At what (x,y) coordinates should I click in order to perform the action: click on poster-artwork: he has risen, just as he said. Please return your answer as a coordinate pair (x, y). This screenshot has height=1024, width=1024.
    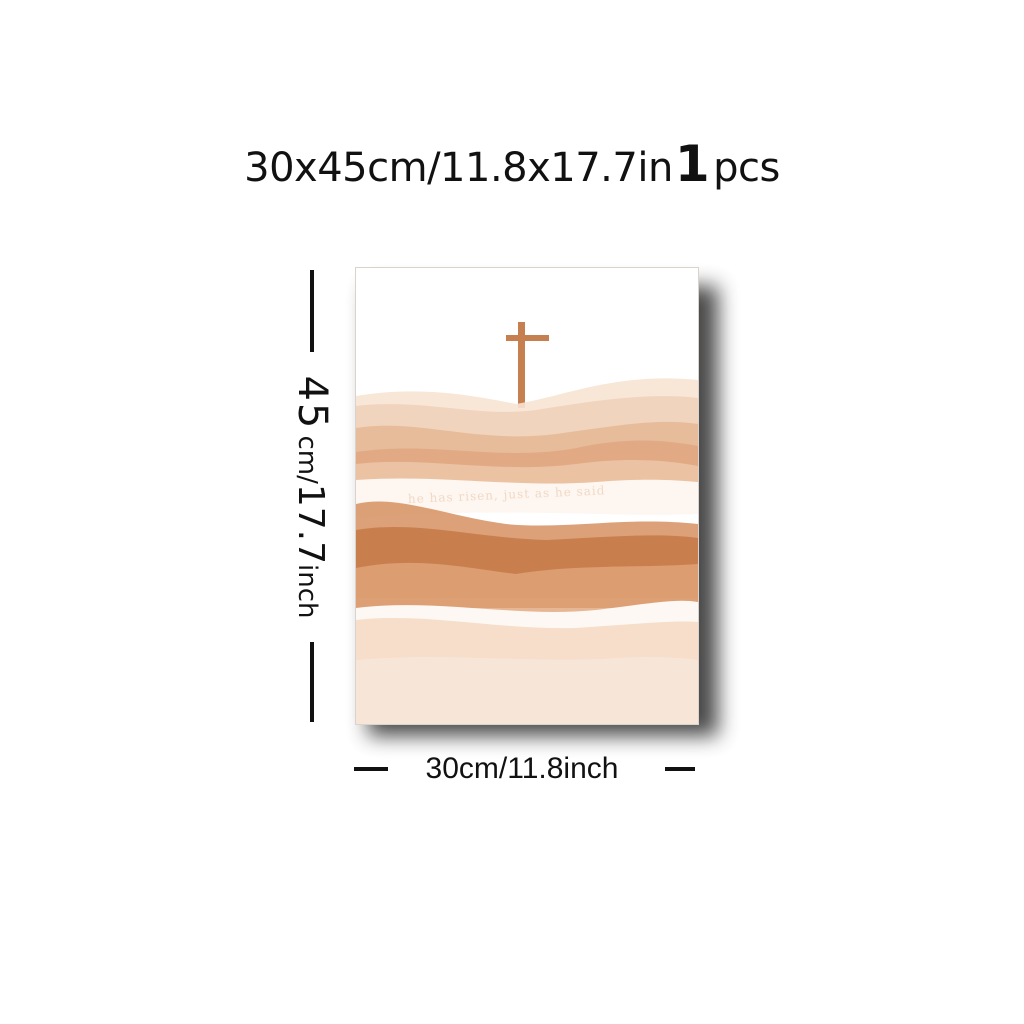
    Looking at the image, I should click on (527, 496).